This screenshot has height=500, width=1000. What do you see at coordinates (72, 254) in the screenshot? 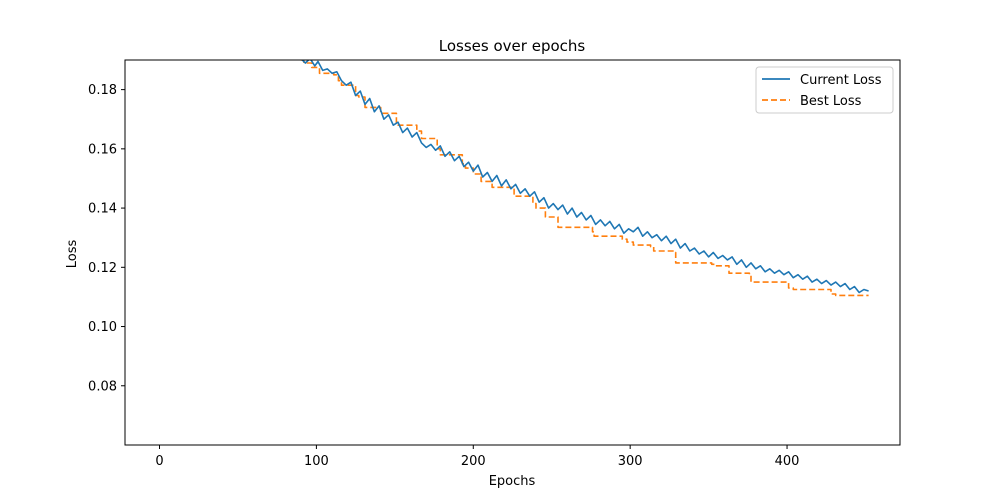
I see `y-axis-label: Loss` at bounding box center [72, 254].